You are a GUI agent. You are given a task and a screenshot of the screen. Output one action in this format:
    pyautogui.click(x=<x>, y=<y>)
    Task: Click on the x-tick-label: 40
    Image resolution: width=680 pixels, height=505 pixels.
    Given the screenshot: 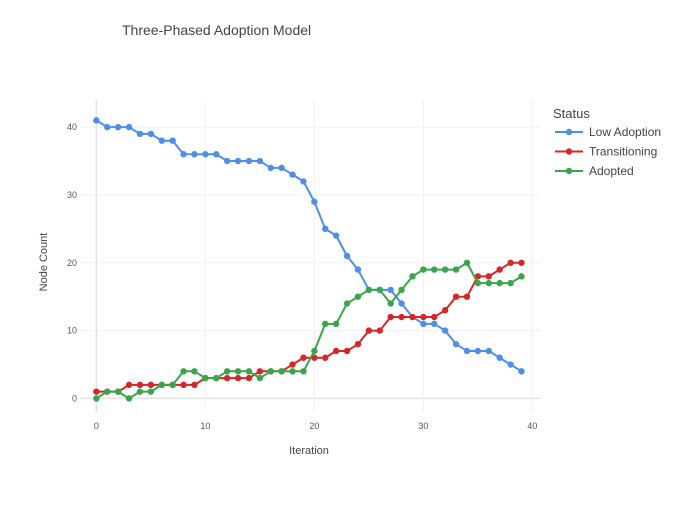 What is the action you would take?
    pyautogui.click(x=532, y=426)
    